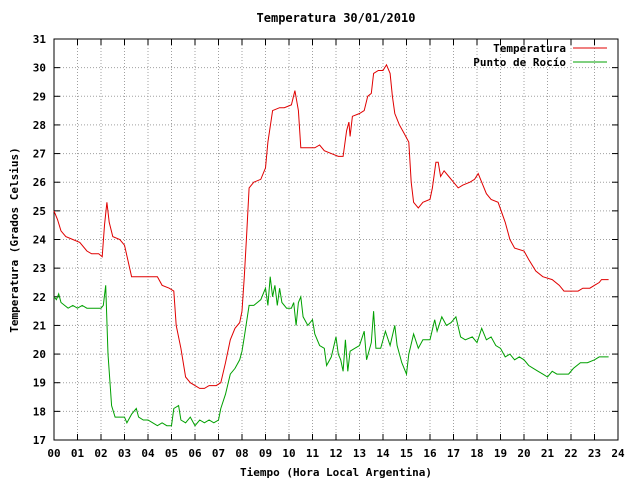 Image resolution: width=640 pixels, height=480 pixels. What do you see at coordinates (195, 453) in the screenshot?
I see `x-tick-label: 06` at bounding box center [195, 453].